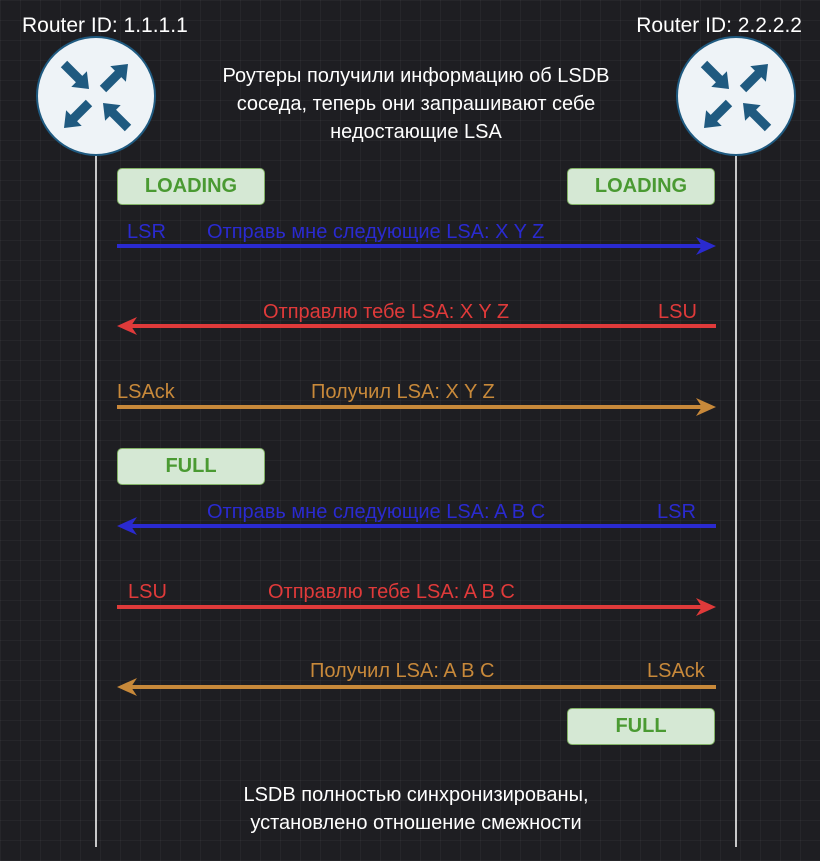 This screenshot has width=820, height=861. Describe the element at coordinates (416, 76) in the screenshot. I see `top-note-line: Роутеры получили информацию об LSDB` at that location.